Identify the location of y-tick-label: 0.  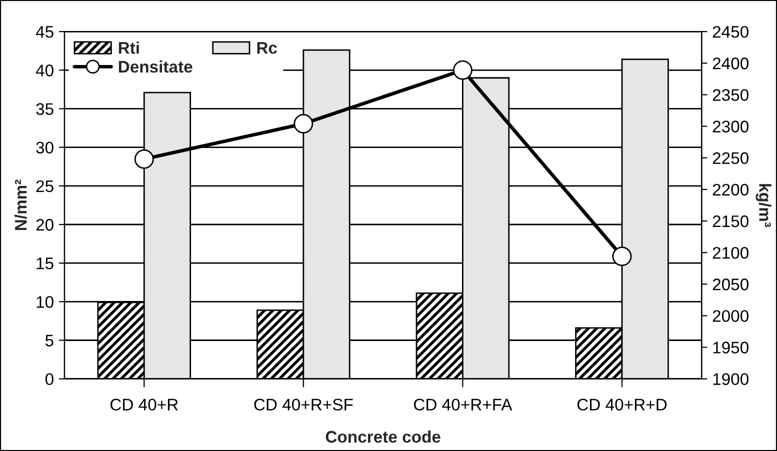
(49, 379).